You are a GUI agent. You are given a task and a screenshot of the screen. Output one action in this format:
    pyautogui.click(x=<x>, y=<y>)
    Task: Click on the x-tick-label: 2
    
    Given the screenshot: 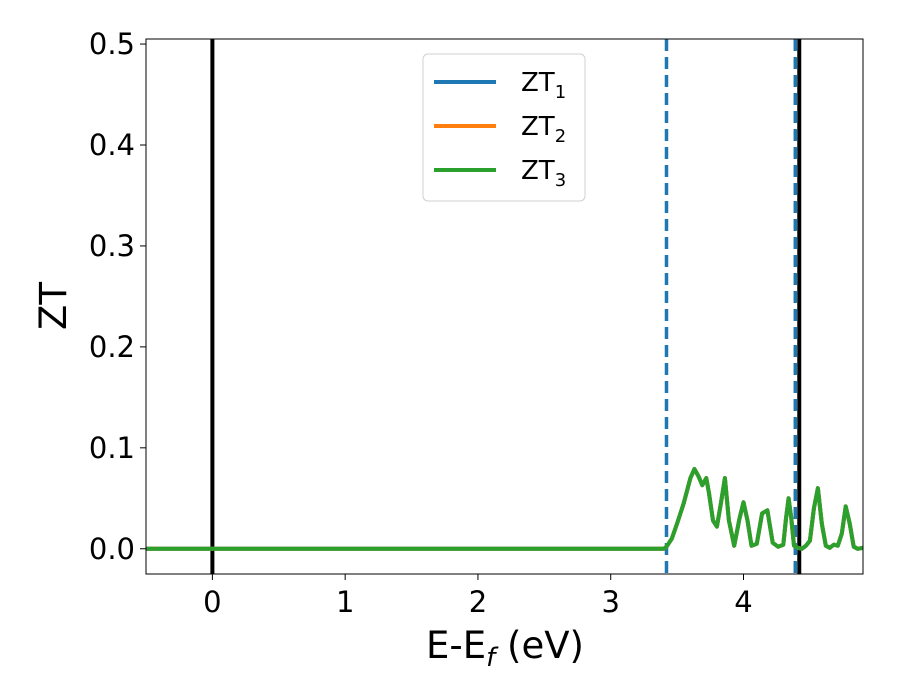 What is the action you would take?
    pyautogui.click(x=478, y=602)
    